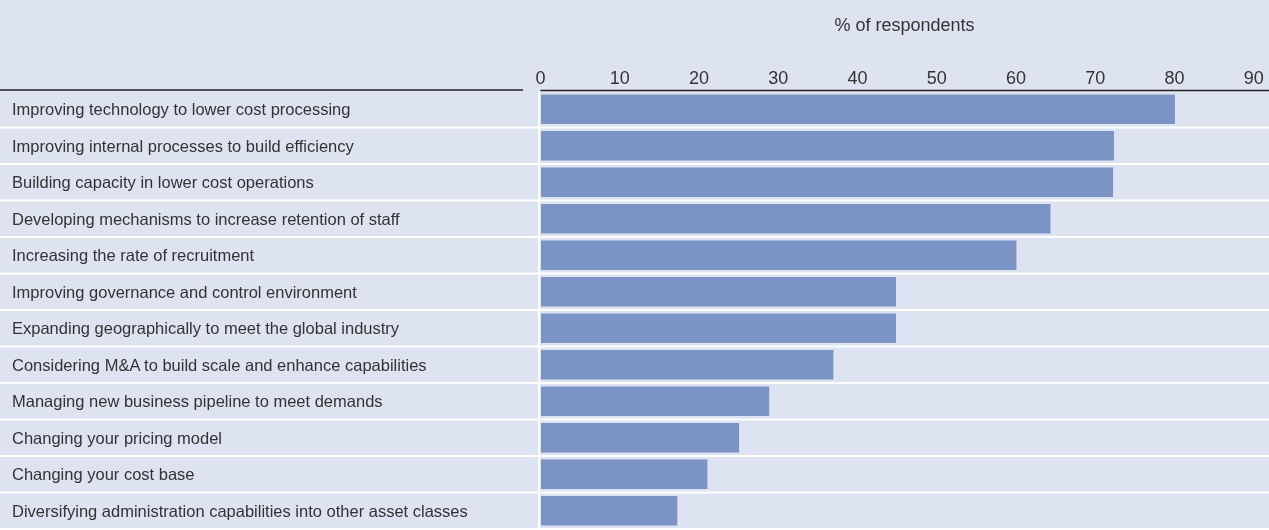 The image size is (1269, 530). I want to click on y-tick-label: Improving governance and control environment, so click(185, 291).